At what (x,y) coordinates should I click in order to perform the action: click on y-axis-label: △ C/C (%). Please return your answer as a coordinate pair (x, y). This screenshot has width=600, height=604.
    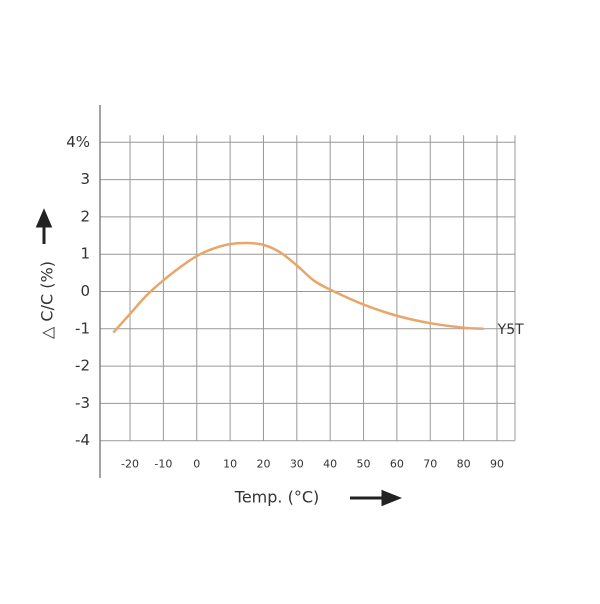
    Looking at the image, I should click on (47, 300).